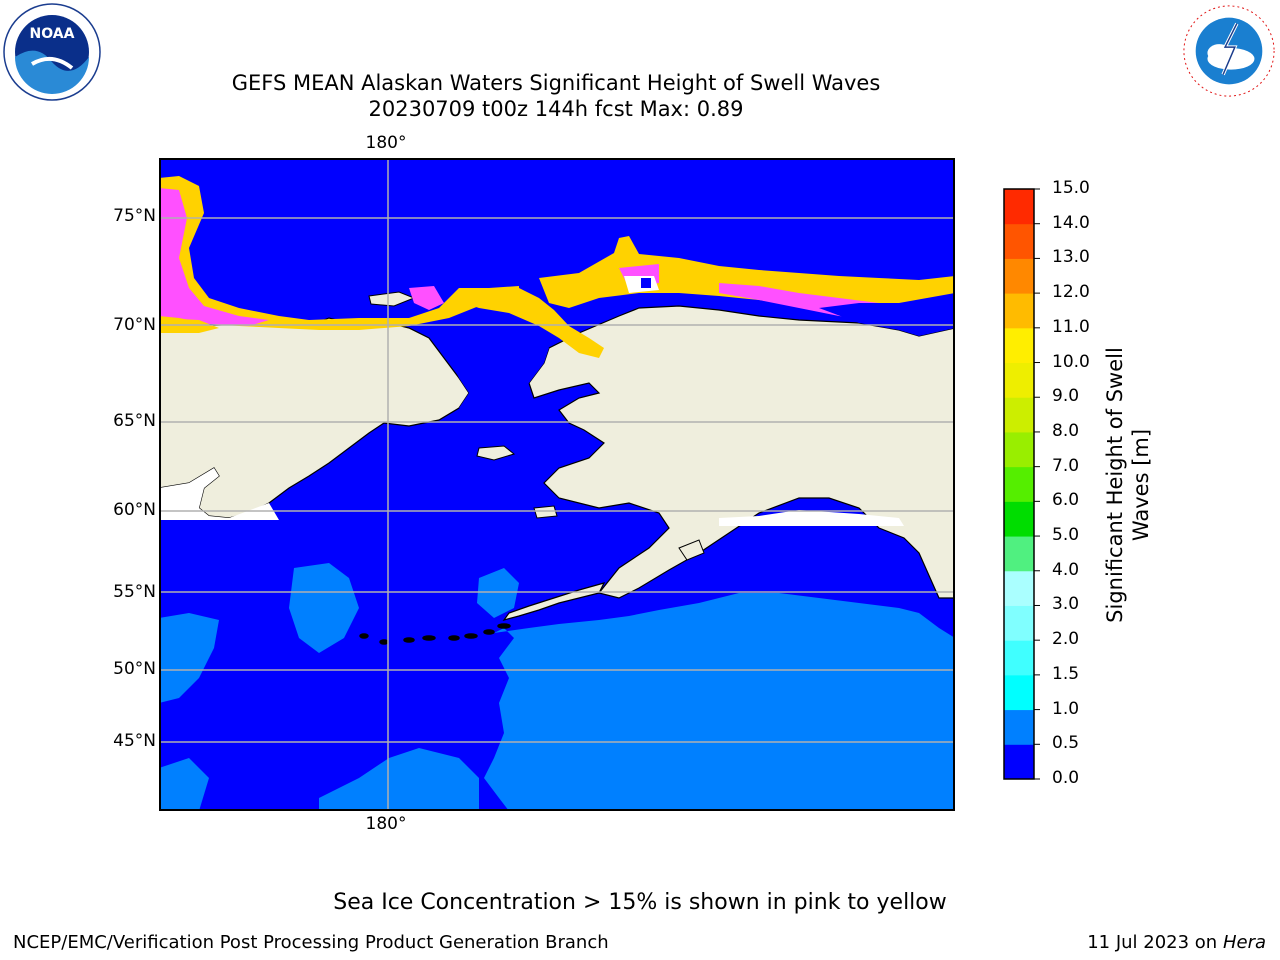  What do you see at coordinates (1066, 708) in the screenshot?
I see `colorbar-tick-label: 1.0` at bounding box center [1066, 708].